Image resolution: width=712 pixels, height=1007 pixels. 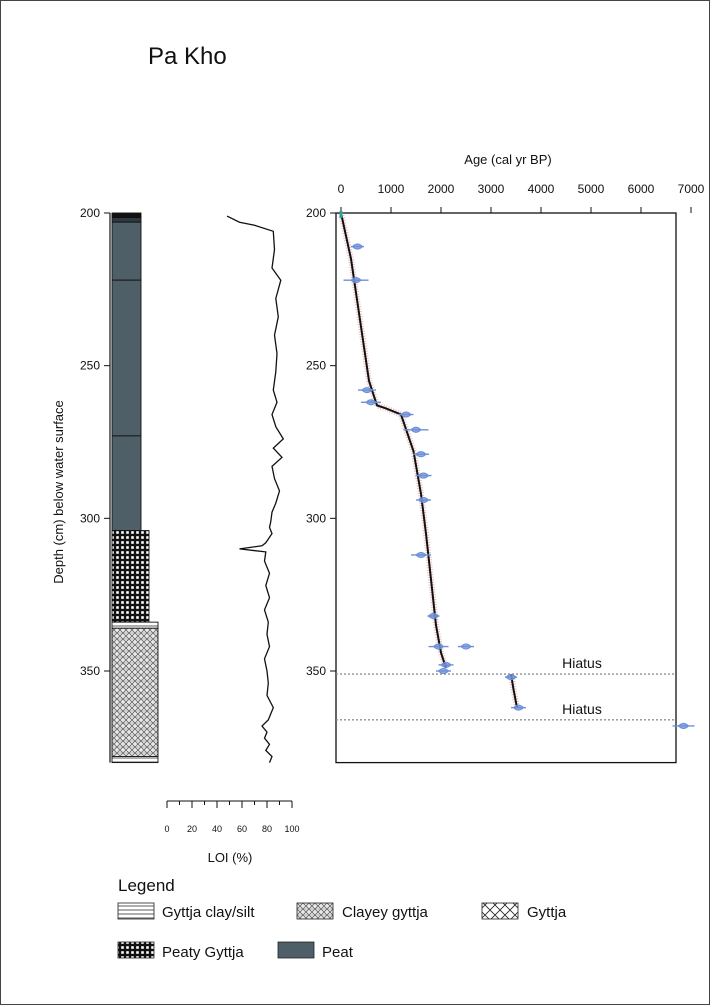 I want to click on legend-title: Legend, so click(x=146, y=885).